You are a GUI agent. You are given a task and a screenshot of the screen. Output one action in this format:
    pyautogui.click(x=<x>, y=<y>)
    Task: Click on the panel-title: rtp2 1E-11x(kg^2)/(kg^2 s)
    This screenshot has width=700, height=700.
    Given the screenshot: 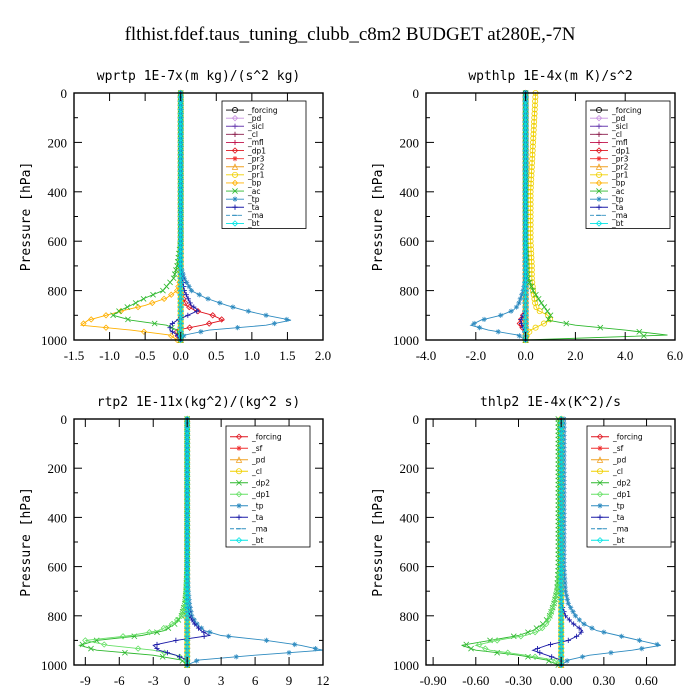 What is the action you would take?
    pyautogui.click(x=199, y=402)
    